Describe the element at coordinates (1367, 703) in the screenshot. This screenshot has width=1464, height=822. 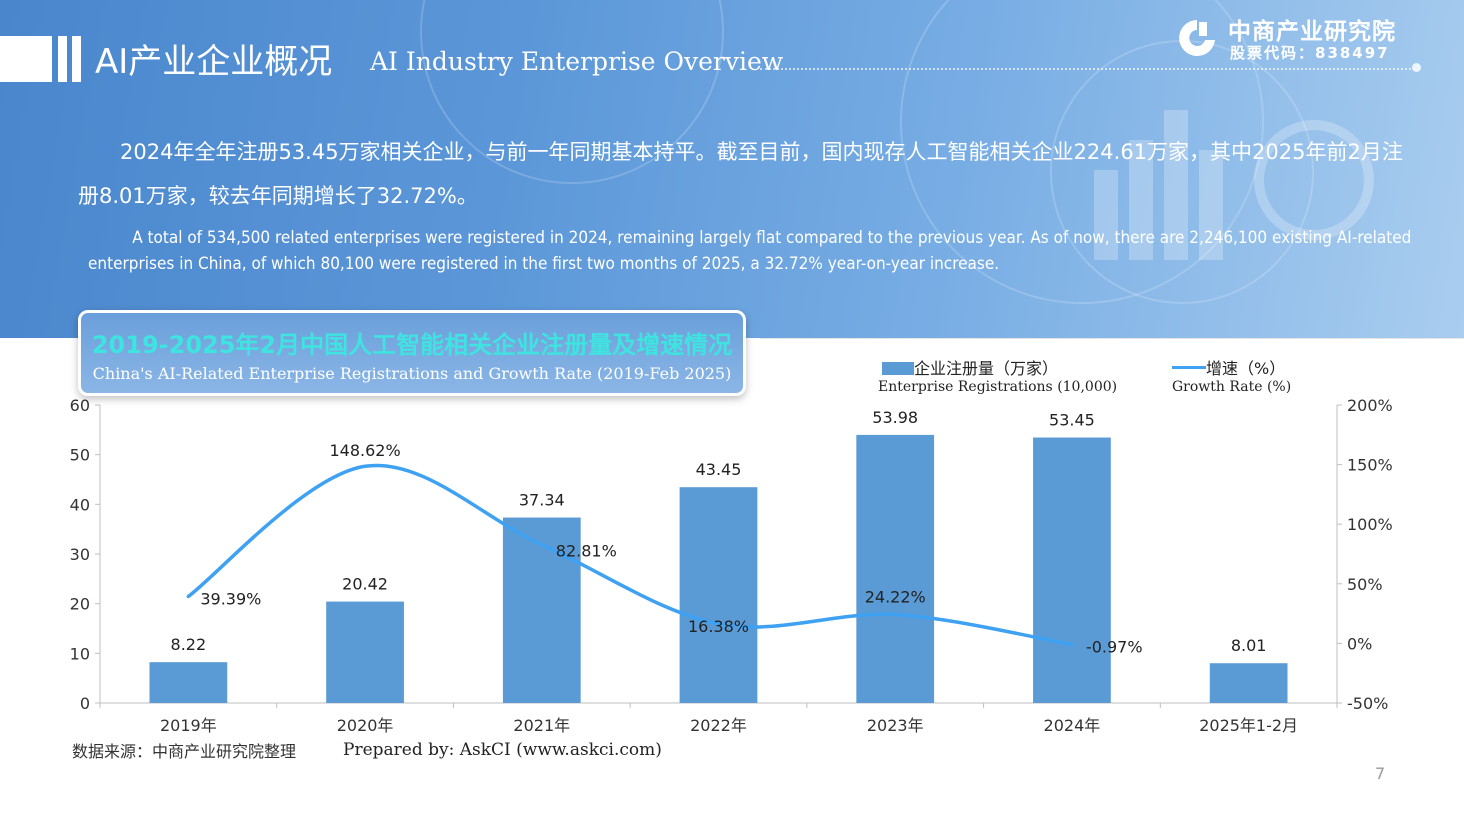
I see `y-tick-label-right: -50%` at that location.